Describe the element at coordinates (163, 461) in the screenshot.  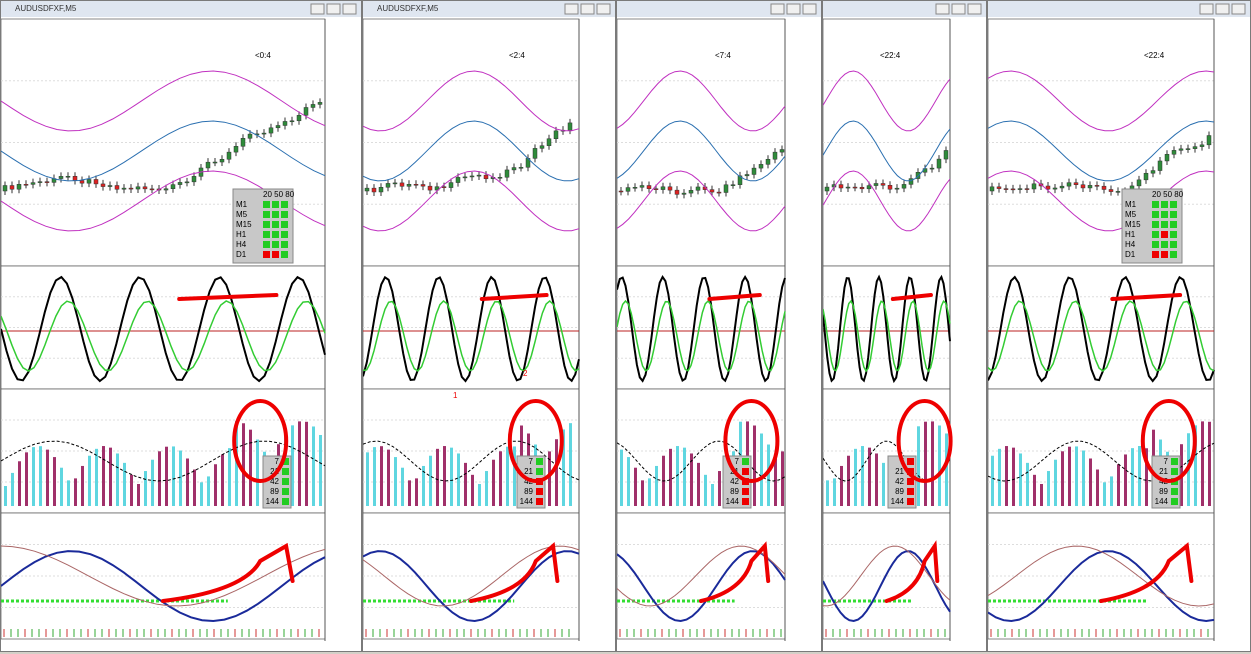
I see `adx-line` at that location.